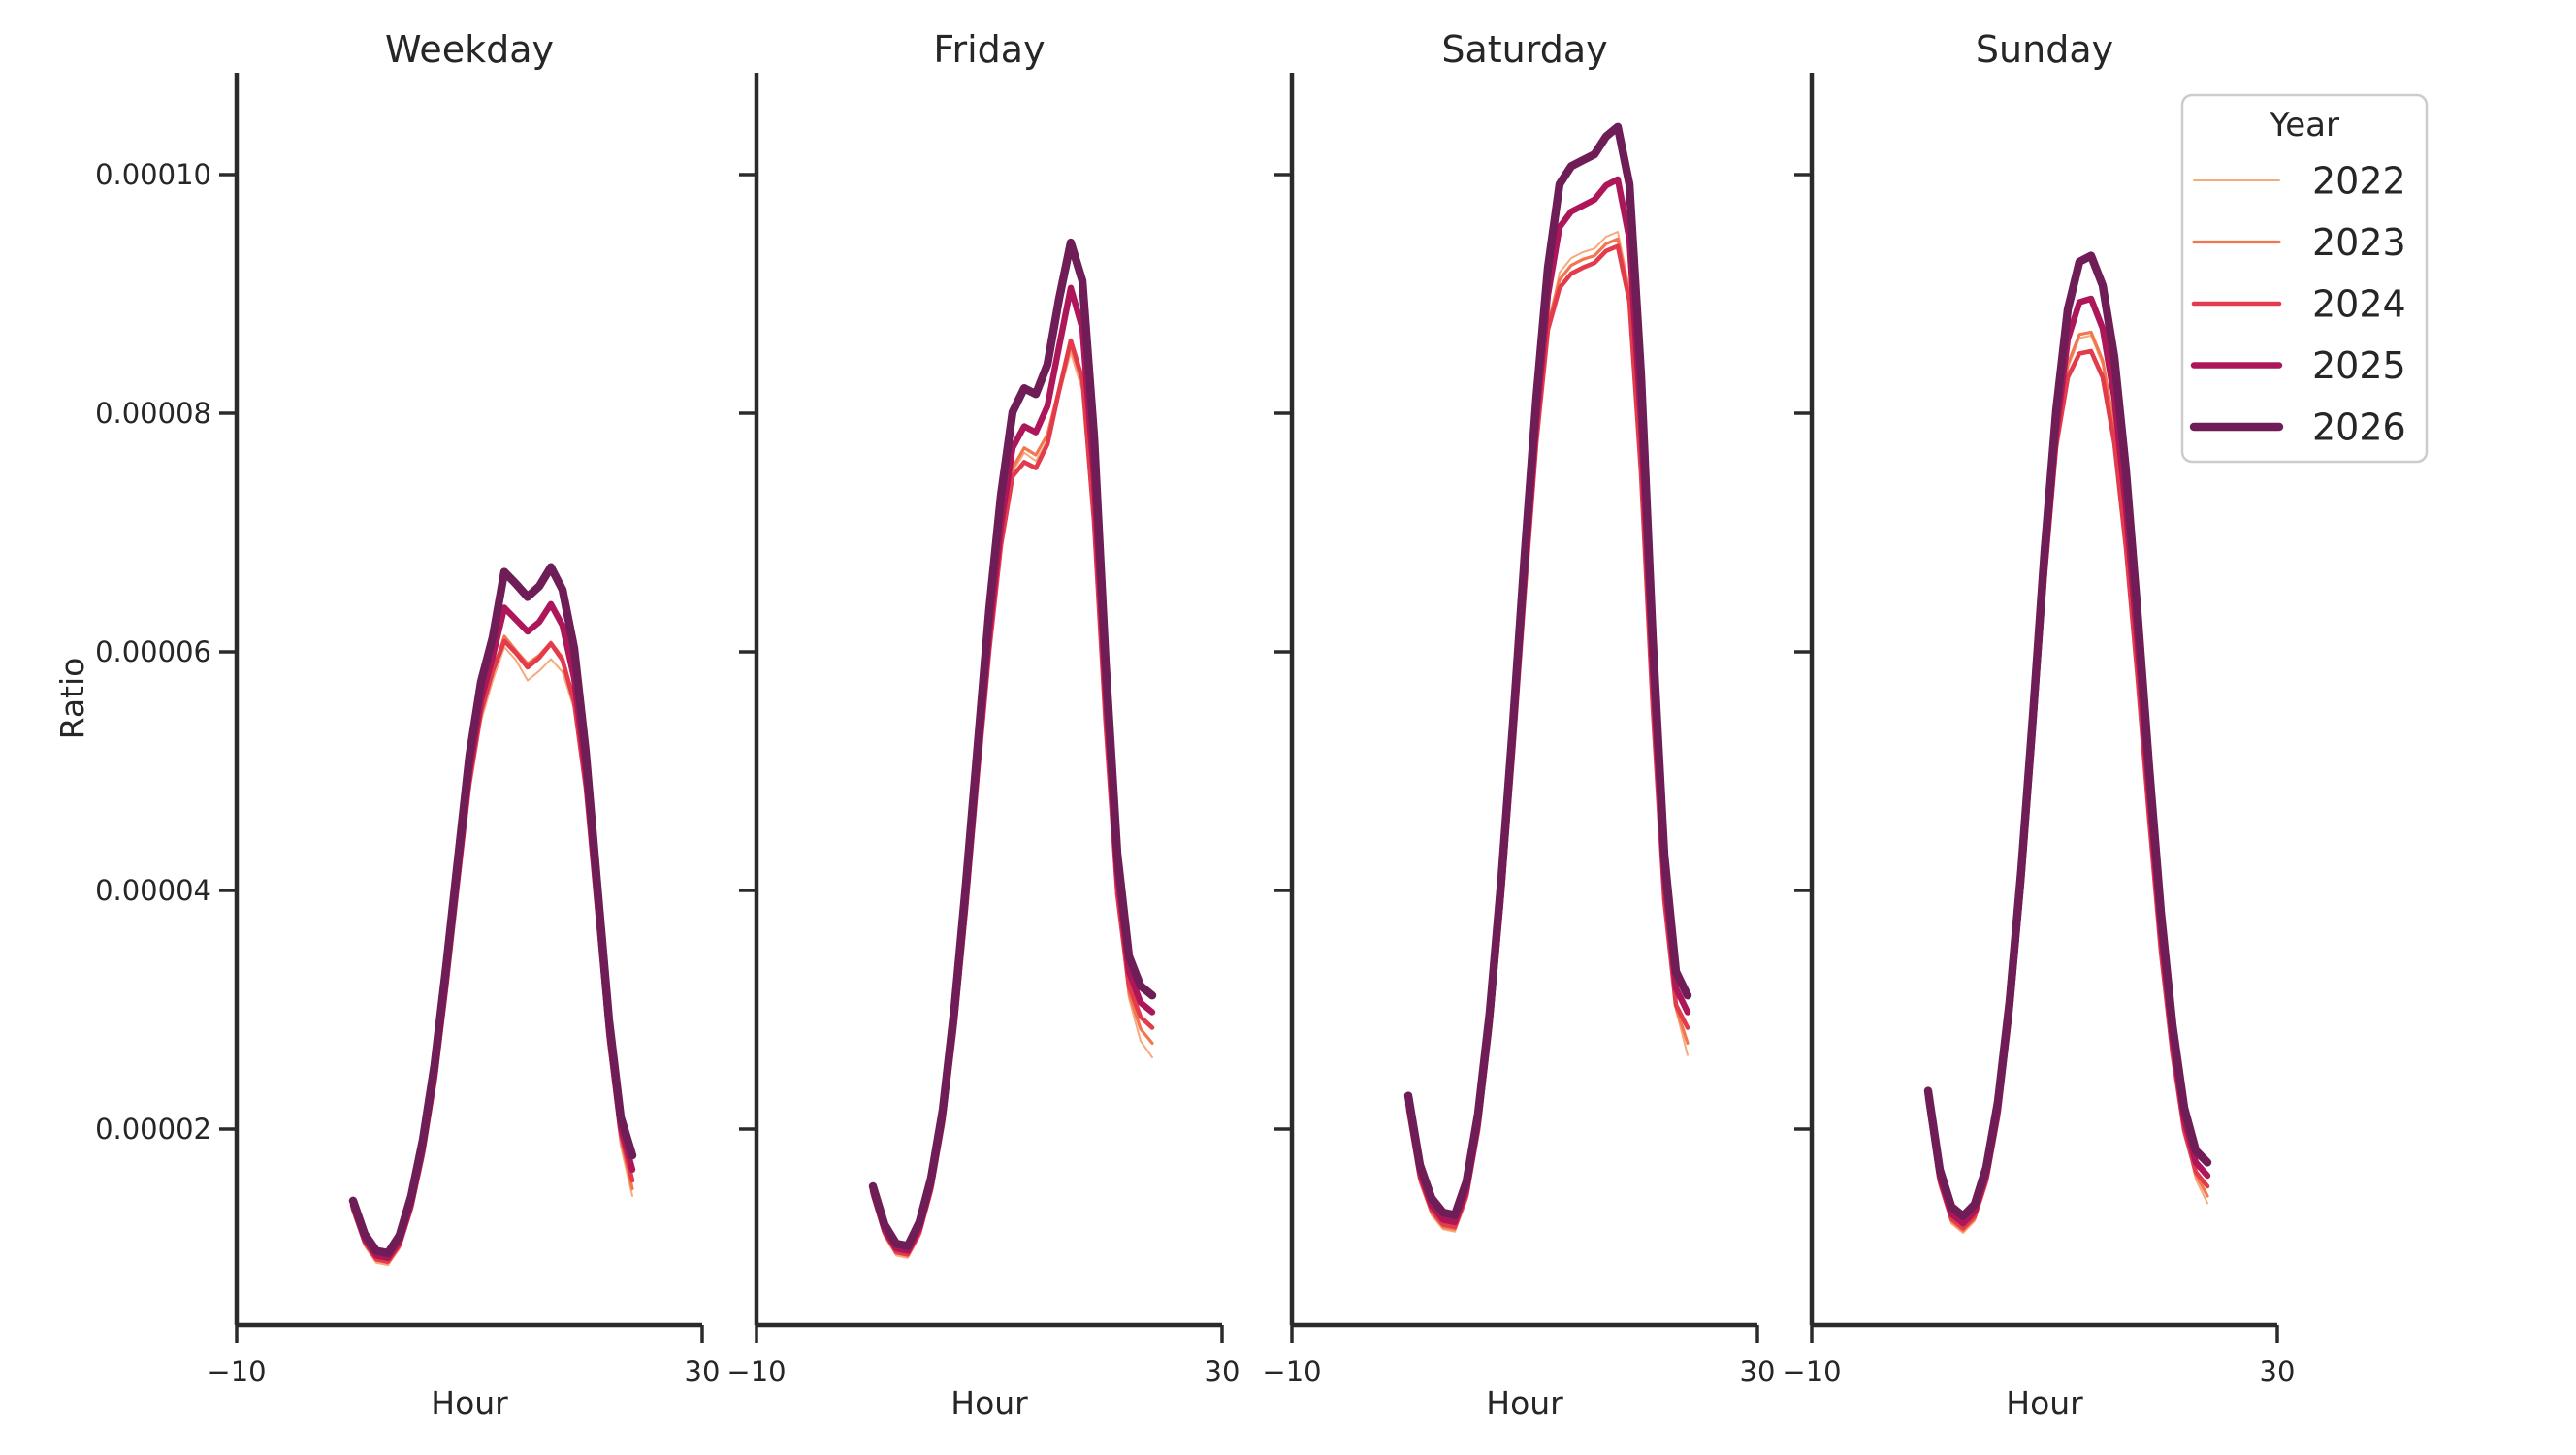 The image size is (2576, 1455). What do you see at coordinates (2359, 242) in the screenshot?
I see `legend-label-2023: 2023` at bounding box center [2359, 242].